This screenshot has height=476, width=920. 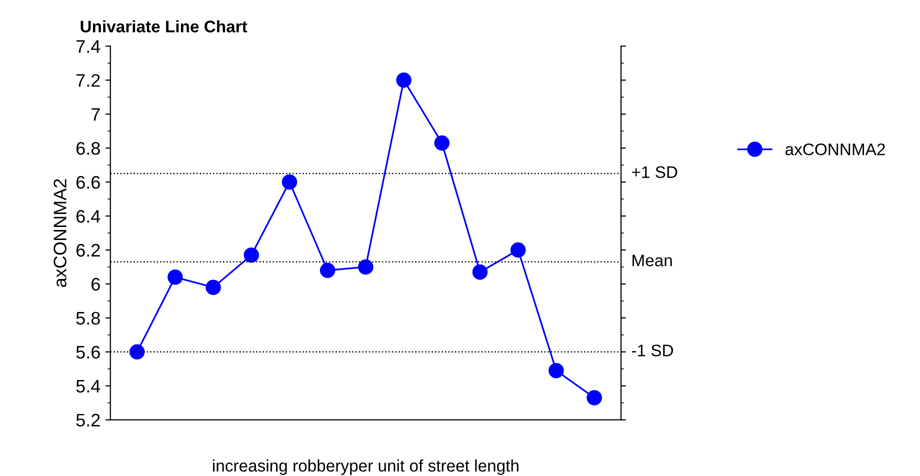 I want to click on y-tick-label: 7.4, so click(x=88, y=46).